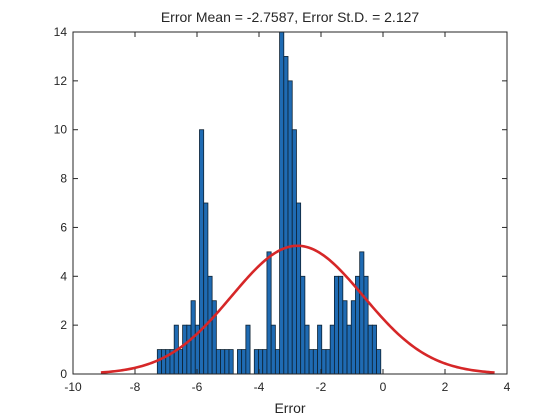  What do you see at coordinates (61, 81) in the screenshot?
I see `y-tick-label: 12` at bounding box center [61, 81].